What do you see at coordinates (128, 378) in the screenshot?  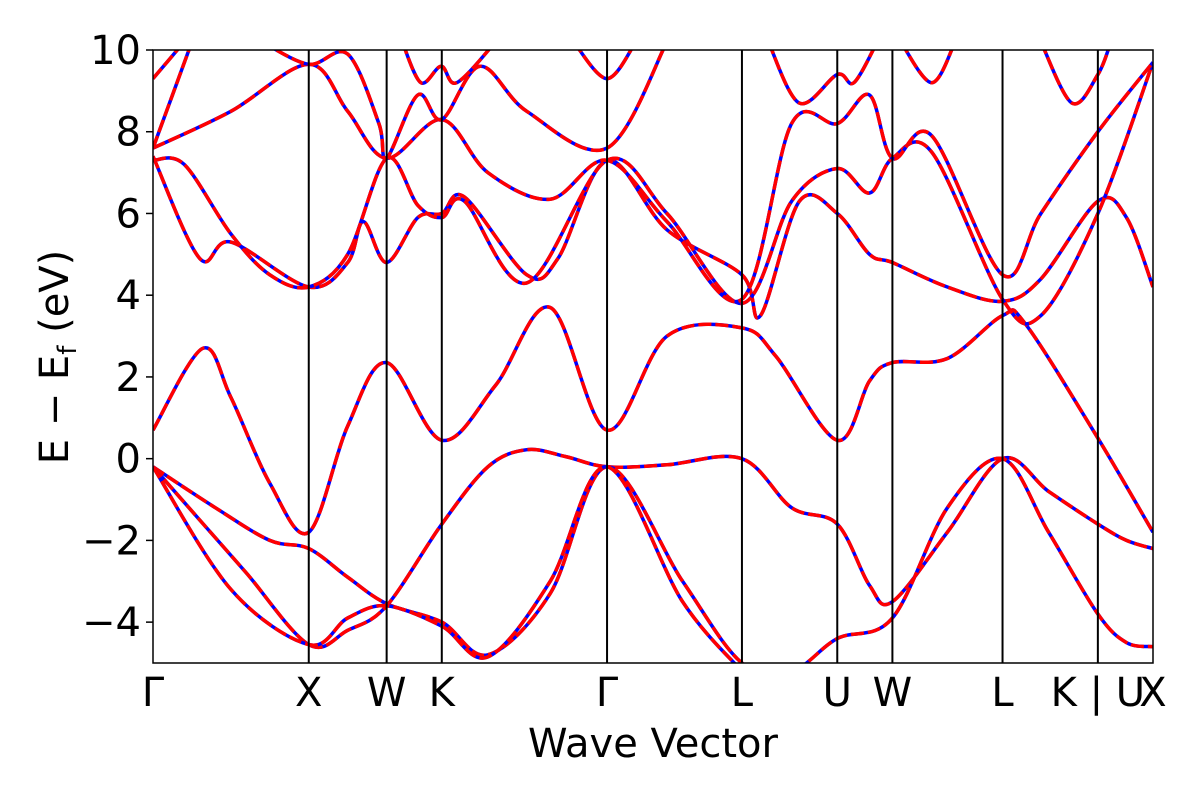 I see `y-tick-label: 2` at bounding box center [128, 378].